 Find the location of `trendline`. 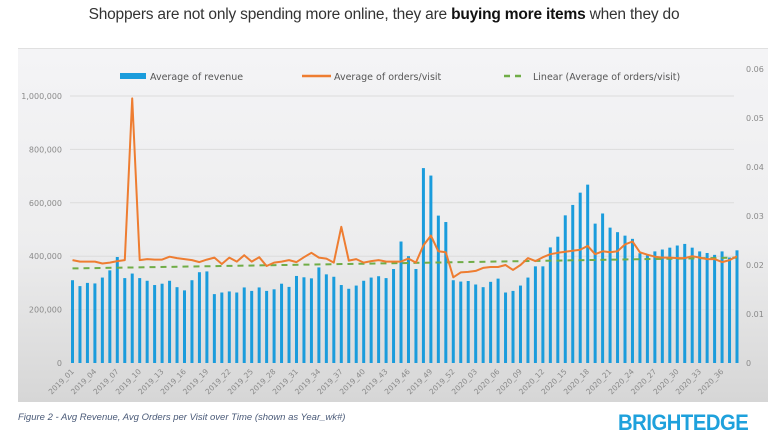

trendline is located at coordinates (405, 263).